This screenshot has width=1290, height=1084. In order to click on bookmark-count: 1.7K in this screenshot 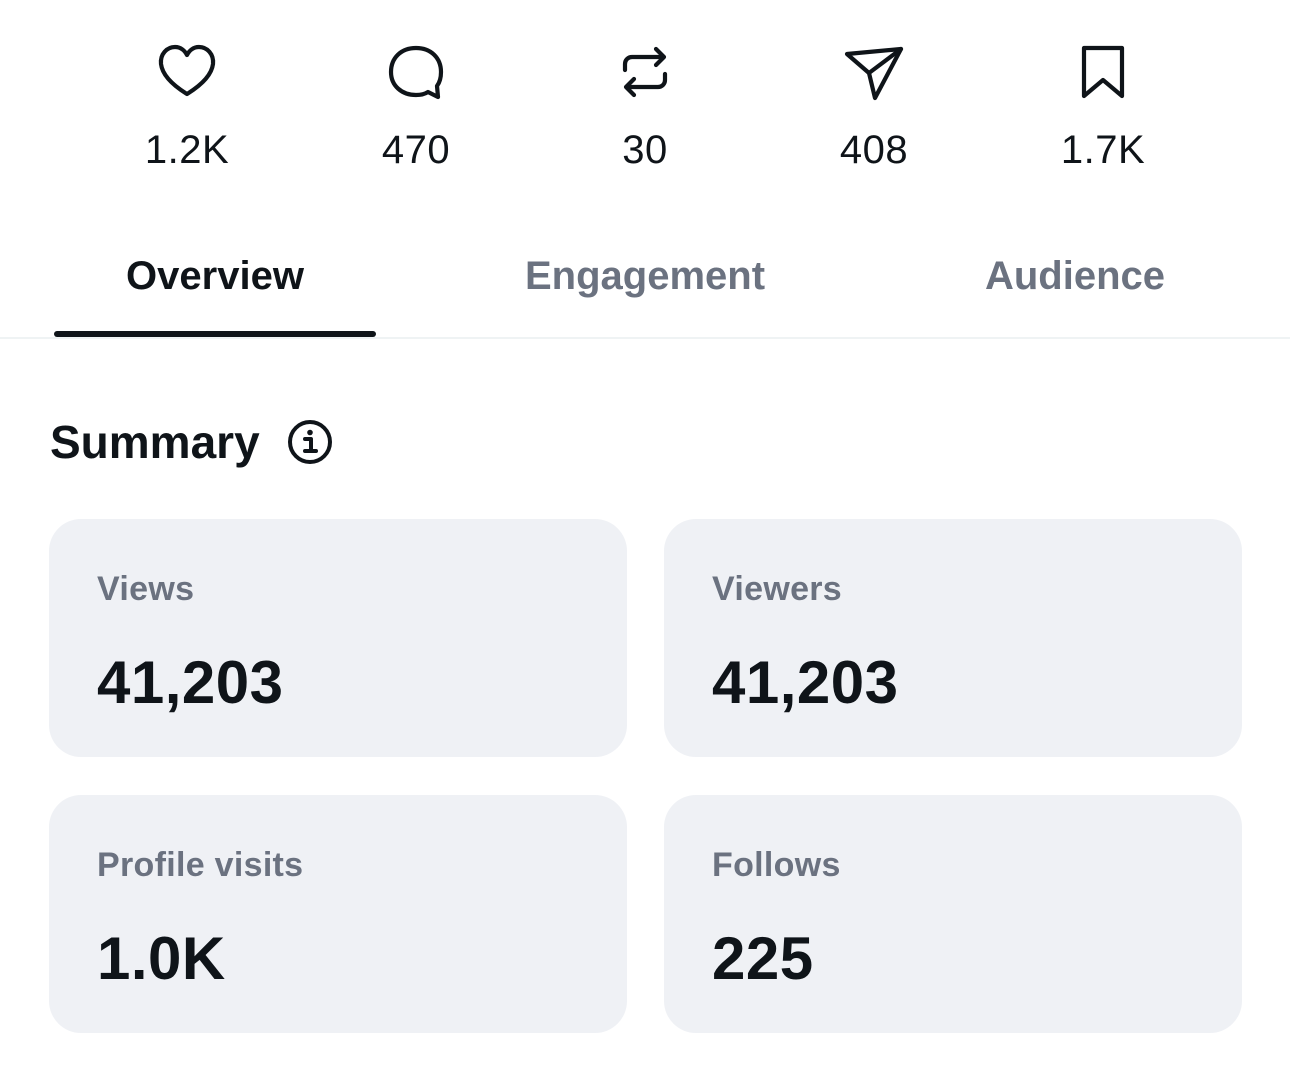, I will do `click(1103, 150)`.